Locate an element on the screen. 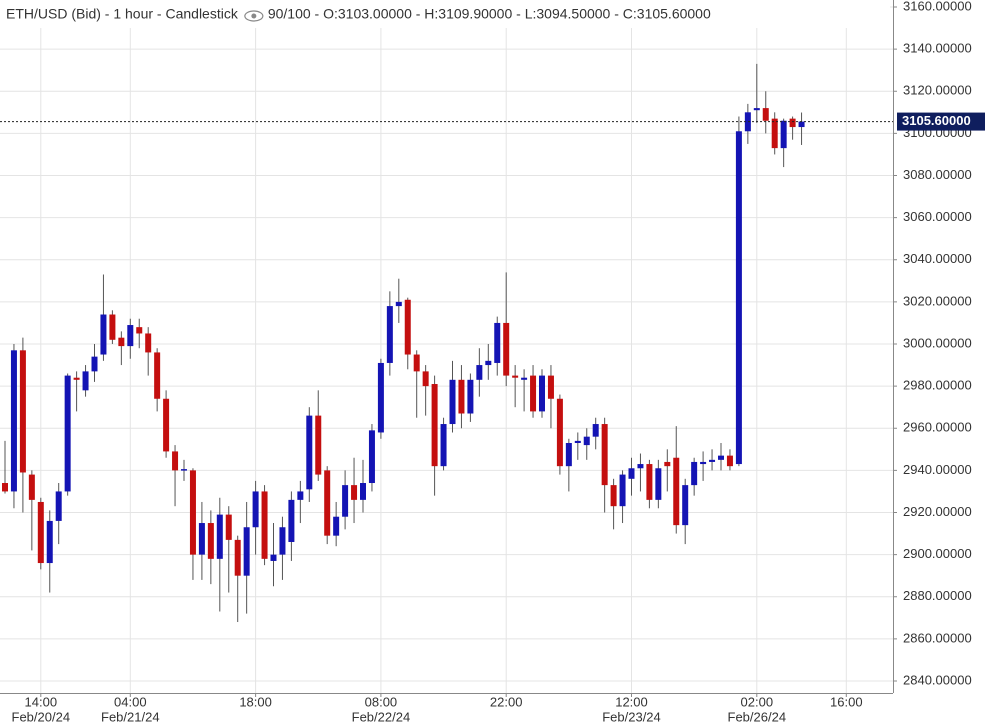  y-tick-label: 2920.00000 is located at coordinates (937, 511).